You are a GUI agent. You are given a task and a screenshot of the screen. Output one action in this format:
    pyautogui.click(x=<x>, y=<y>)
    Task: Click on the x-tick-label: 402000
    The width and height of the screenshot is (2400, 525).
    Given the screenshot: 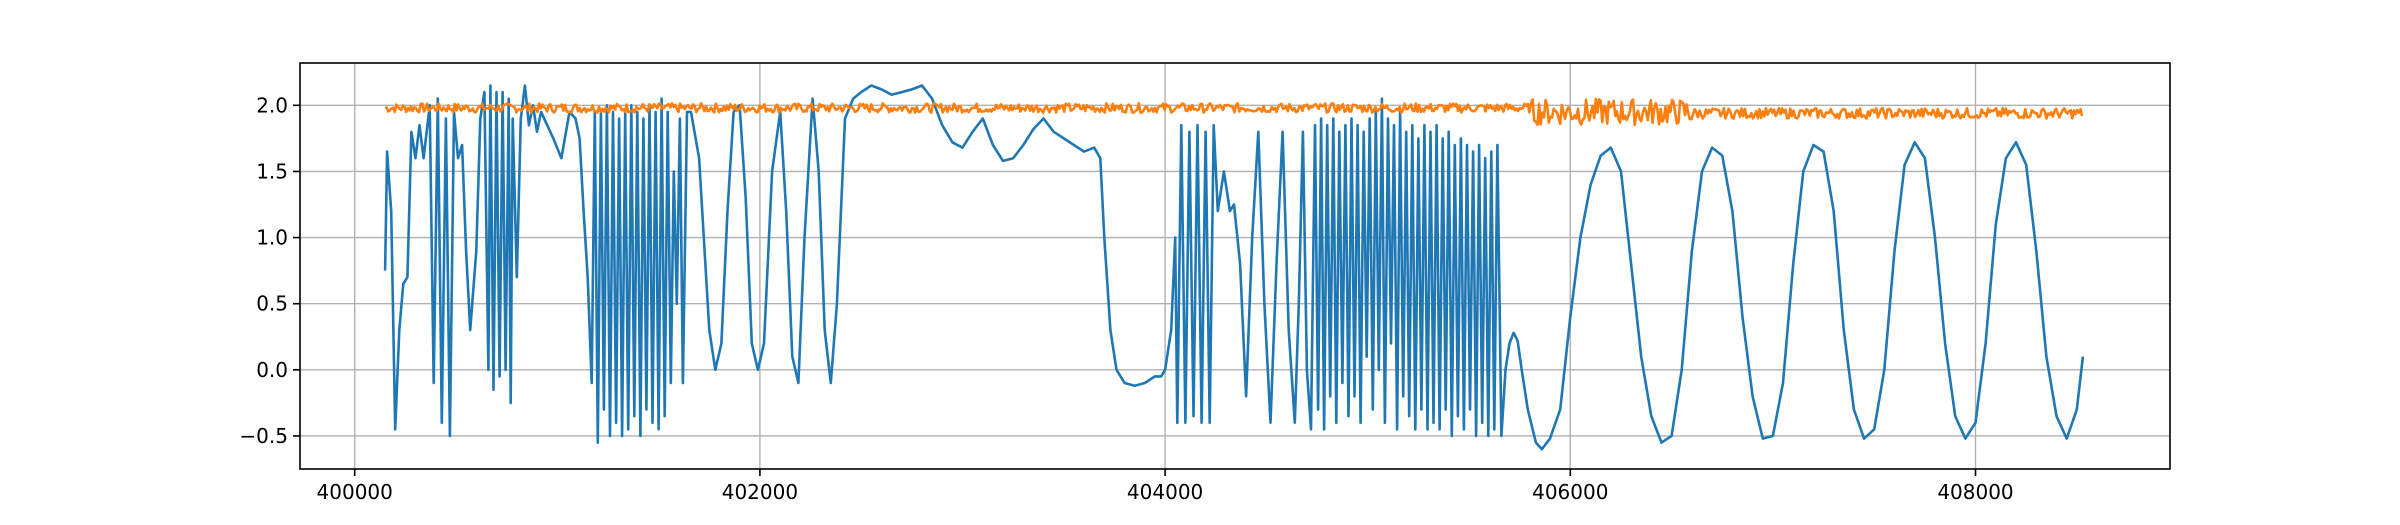 What is the action you would take?
    pyautogui.click(x=760, y=492)
    